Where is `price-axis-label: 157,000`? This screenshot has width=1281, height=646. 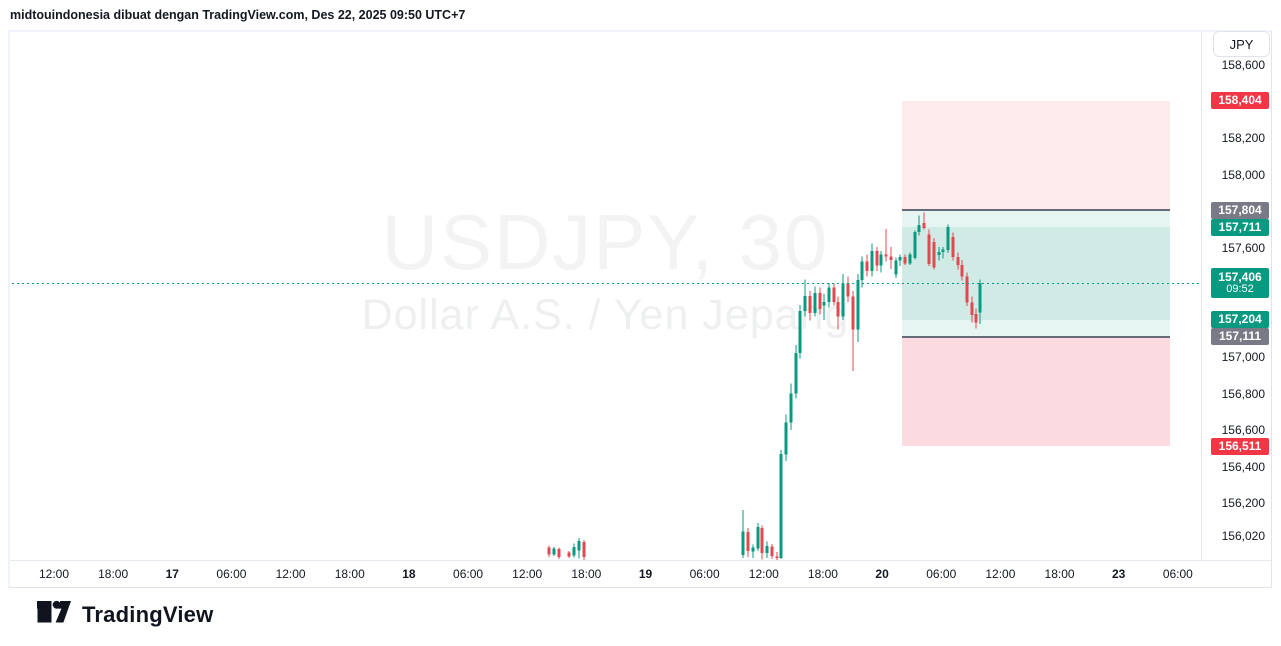
price-axis-label: 157,000 is located at coordinates (1243, 357).